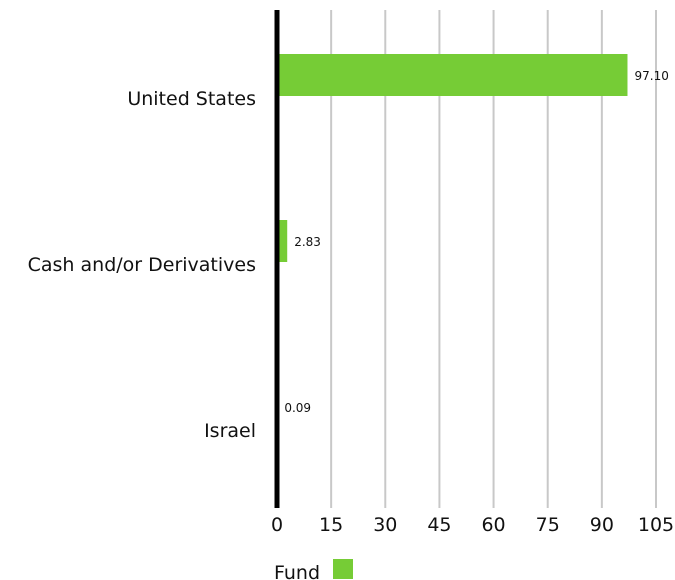 This screenshot has height=580, width=675. What do you see at coordinates (277, 525) in the screenshot?
I see `x-tick-label-0: 0` at bounding box center [277, 525].